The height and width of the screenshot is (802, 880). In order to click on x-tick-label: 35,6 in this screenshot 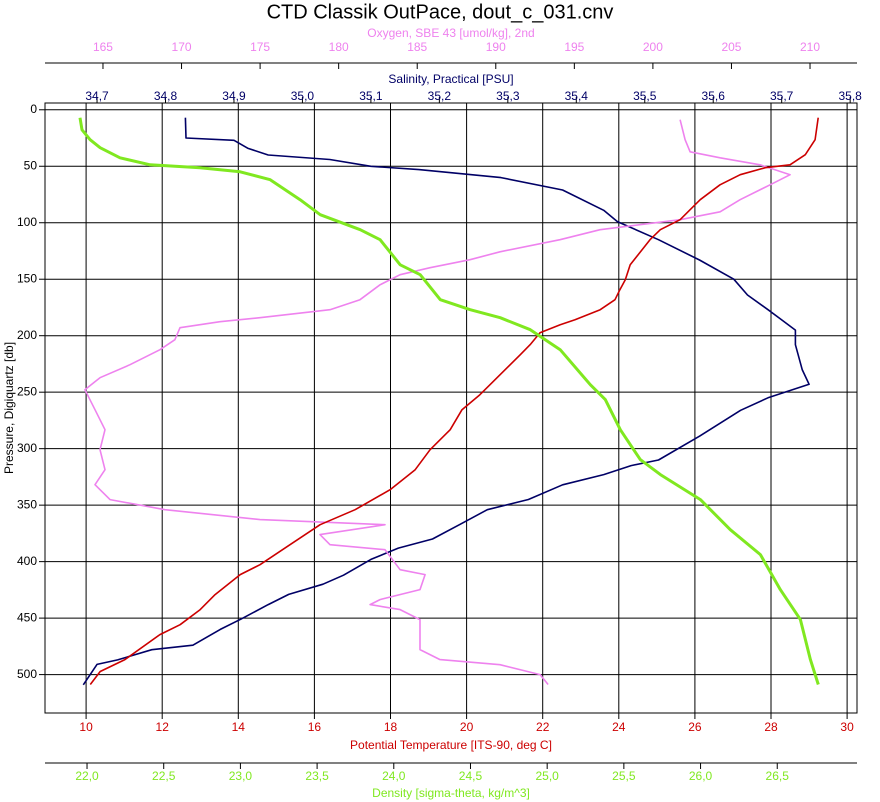, I will do `click(714, 96)`.